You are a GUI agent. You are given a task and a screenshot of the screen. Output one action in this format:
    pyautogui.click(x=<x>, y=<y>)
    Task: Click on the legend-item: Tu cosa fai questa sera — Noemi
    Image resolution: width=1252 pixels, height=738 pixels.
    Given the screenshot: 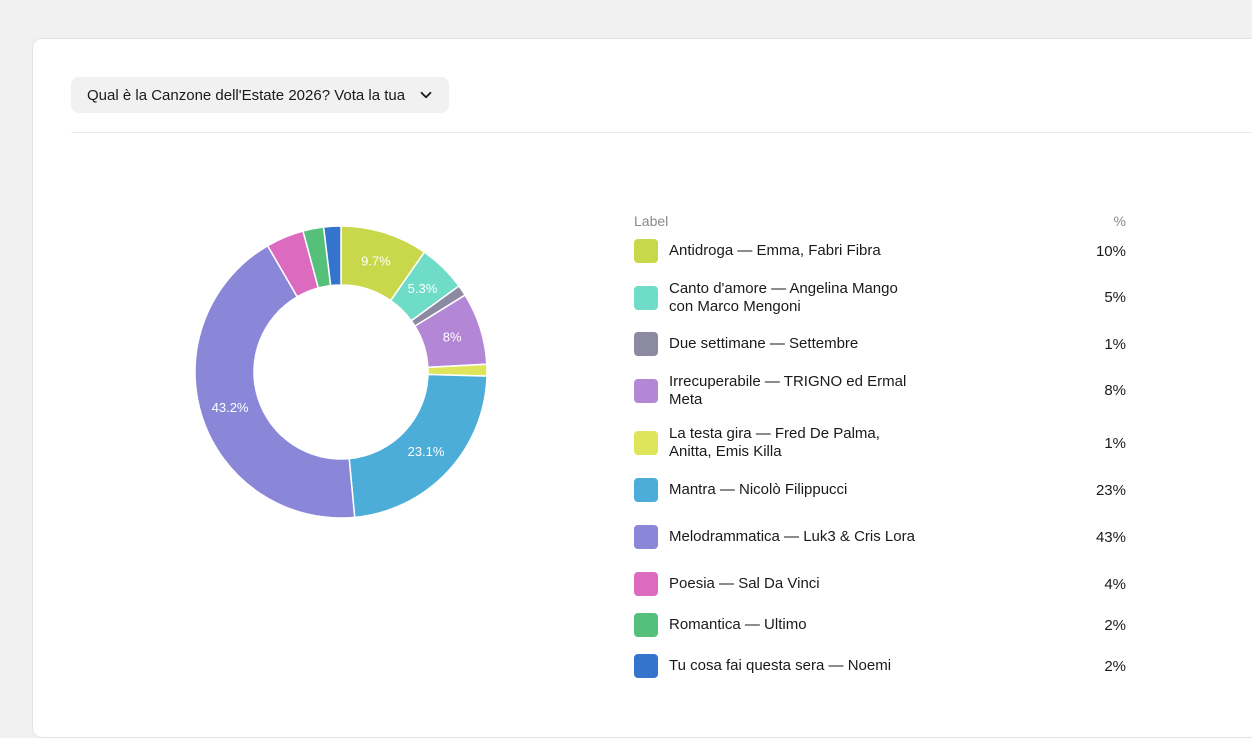 What is the action you would take?
    pyautogui.click(x=776, y=666)
    